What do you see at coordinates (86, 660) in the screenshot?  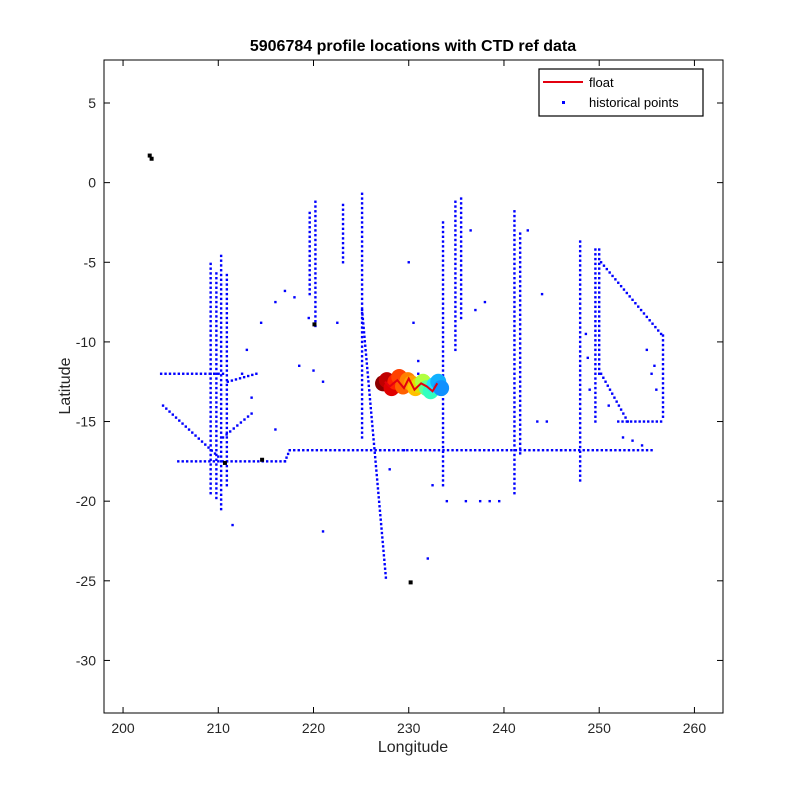 I see `y-tick-label: -30` at bounding box center [86, 660].